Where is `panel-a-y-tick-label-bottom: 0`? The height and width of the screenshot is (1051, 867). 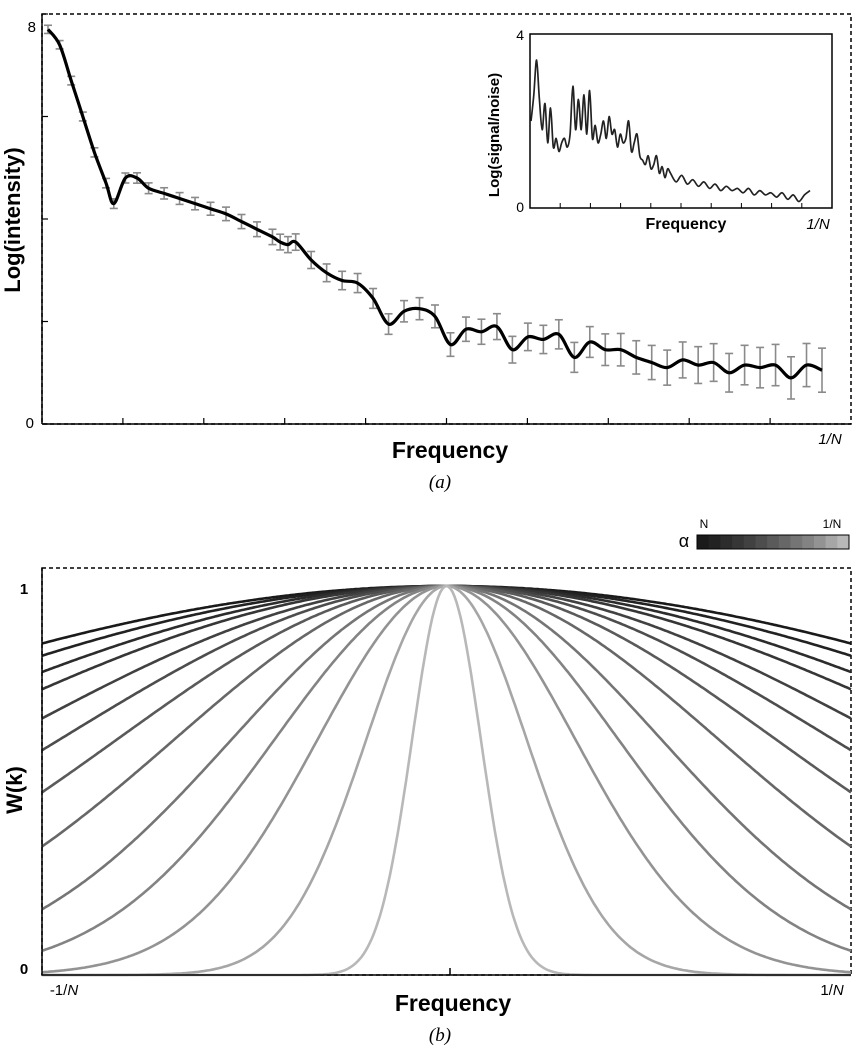 panel-a-y-tick-label-bottom: 0 is located at coordinates (30, 423).